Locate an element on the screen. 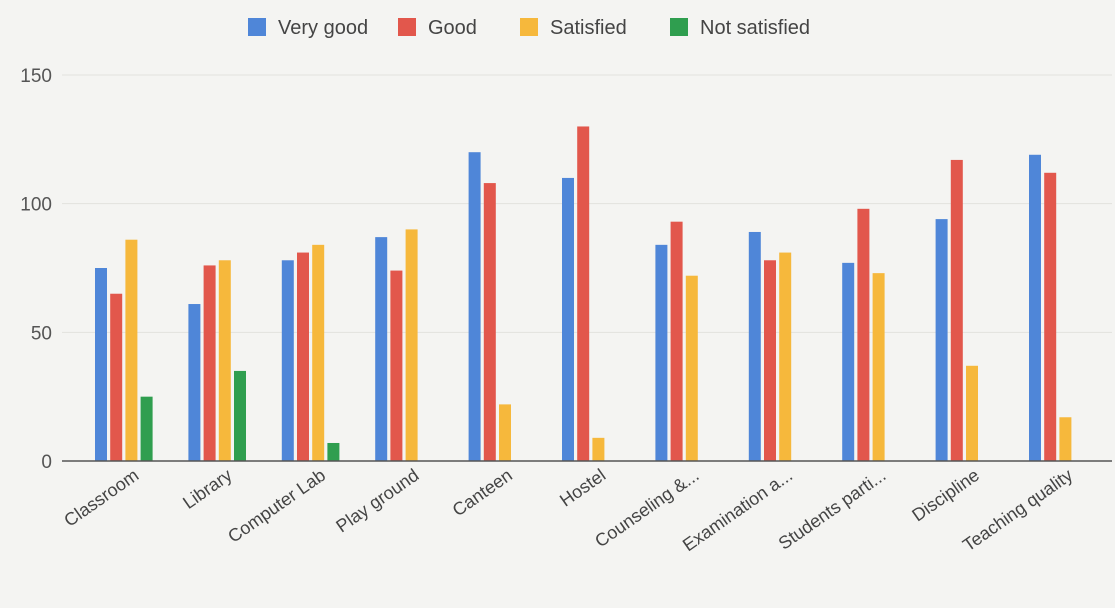  bar-students-parti-satisfied is located at coordinates (878, 367).